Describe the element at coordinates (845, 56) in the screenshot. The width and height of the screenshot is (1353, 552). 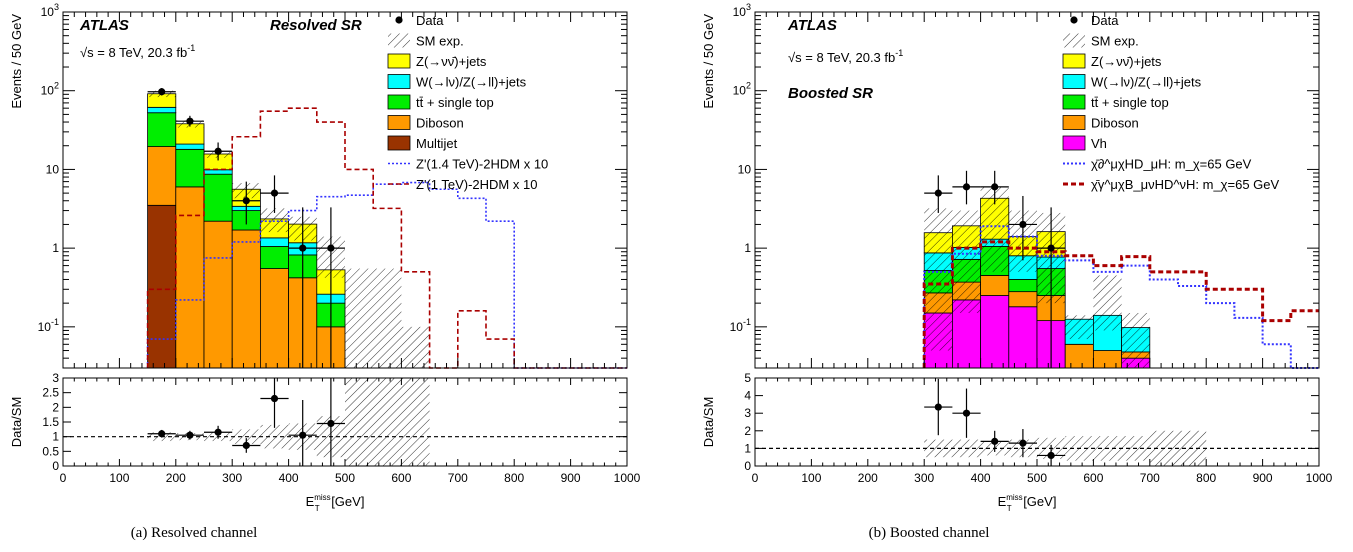
I see `energy-label: √s = 8 TeV, 20.3 fb-1` at that location.